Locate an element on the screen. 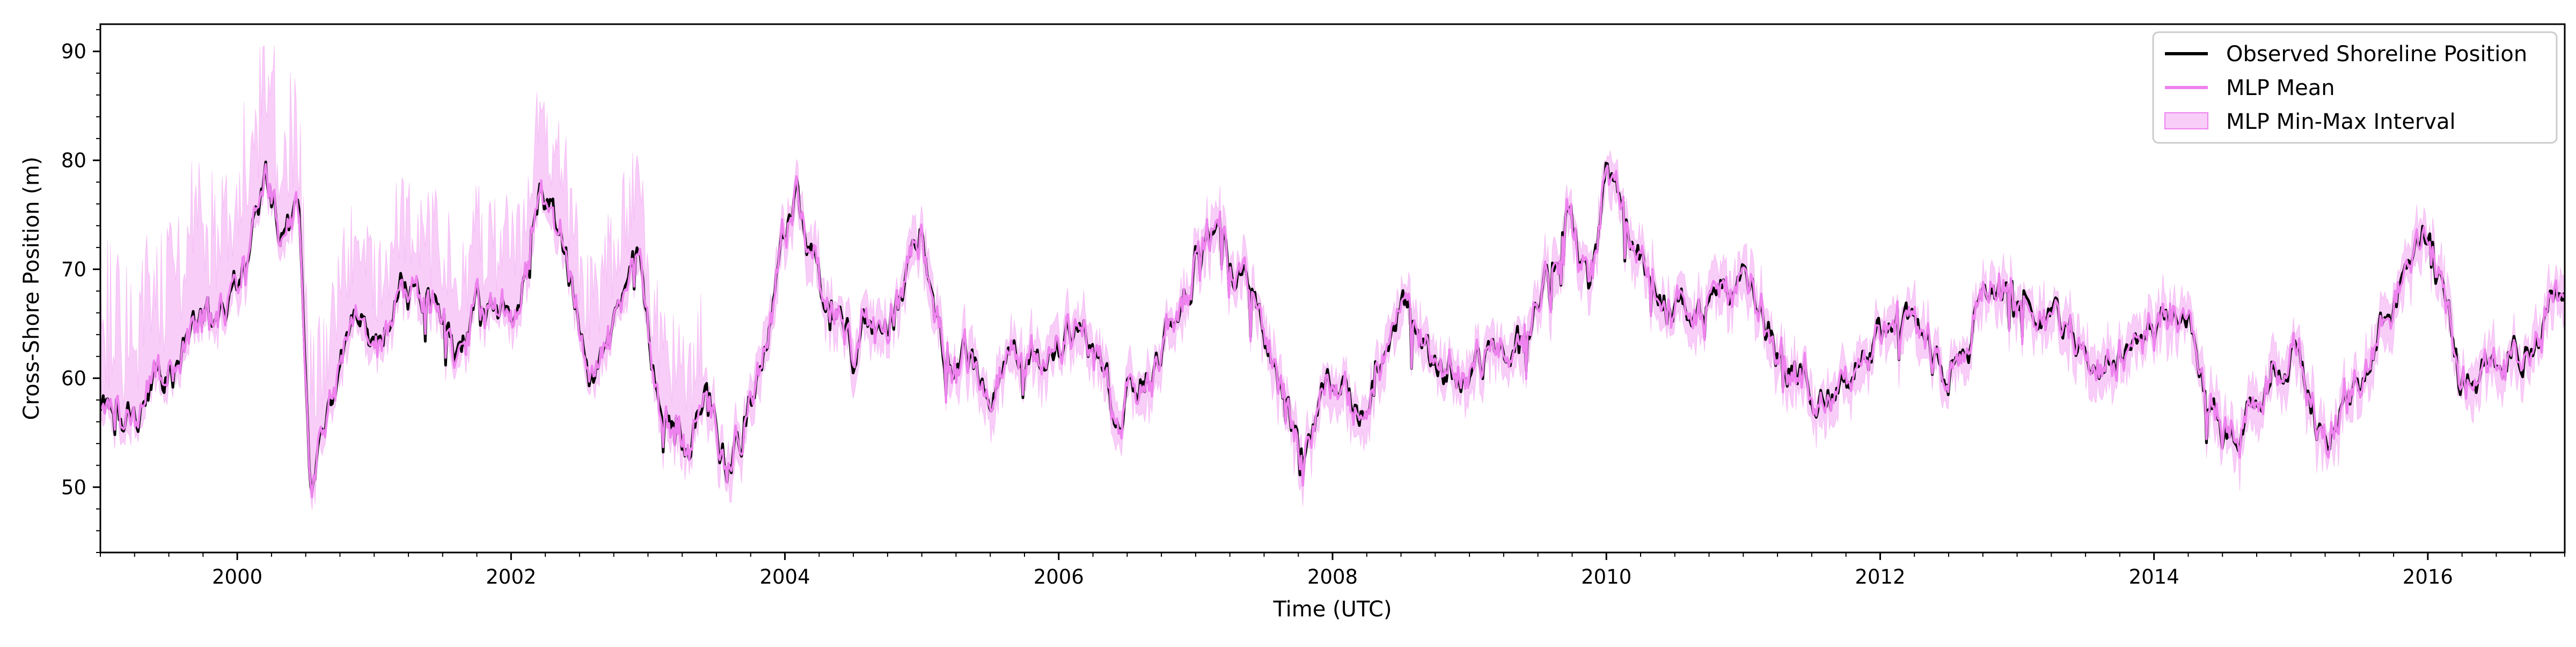  x-tick-label: 2000 is located at coordinates (237, 576).